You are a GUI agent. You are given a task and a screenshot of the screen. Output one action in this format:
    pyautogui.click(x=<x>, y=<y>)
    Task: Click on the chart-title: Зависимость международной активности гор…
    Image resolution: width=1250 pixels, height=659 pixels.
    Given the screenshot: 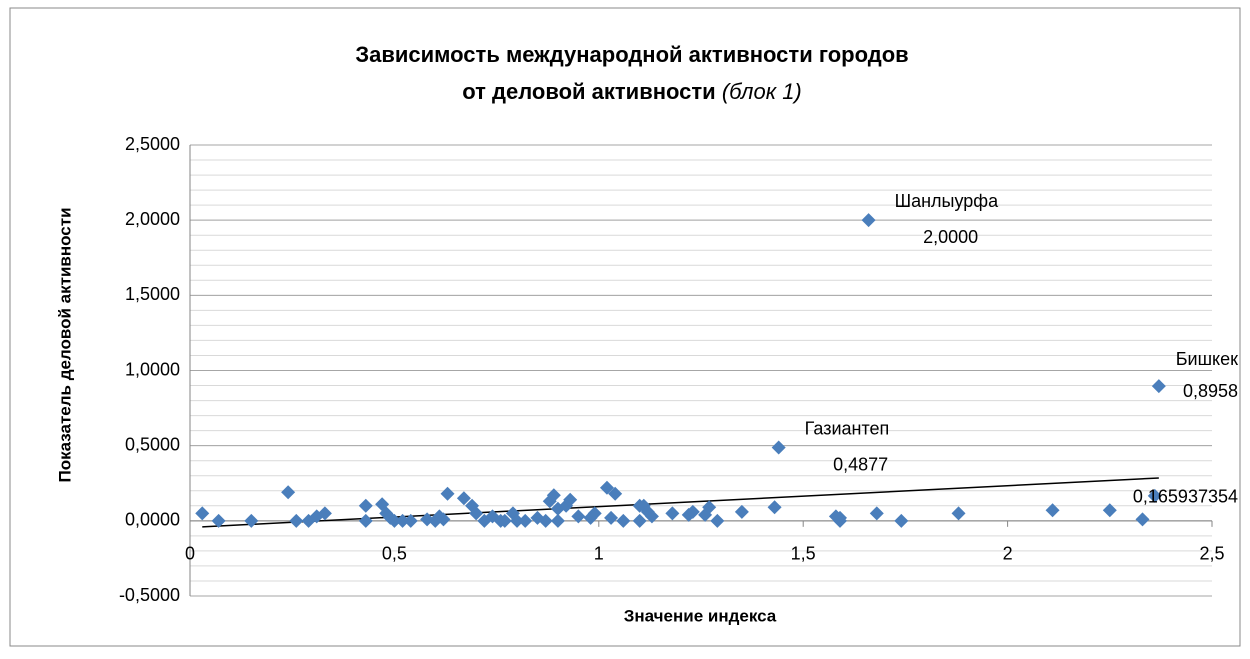 What is the action you would take?
    pyautogui.click(x=631, y=54)
    